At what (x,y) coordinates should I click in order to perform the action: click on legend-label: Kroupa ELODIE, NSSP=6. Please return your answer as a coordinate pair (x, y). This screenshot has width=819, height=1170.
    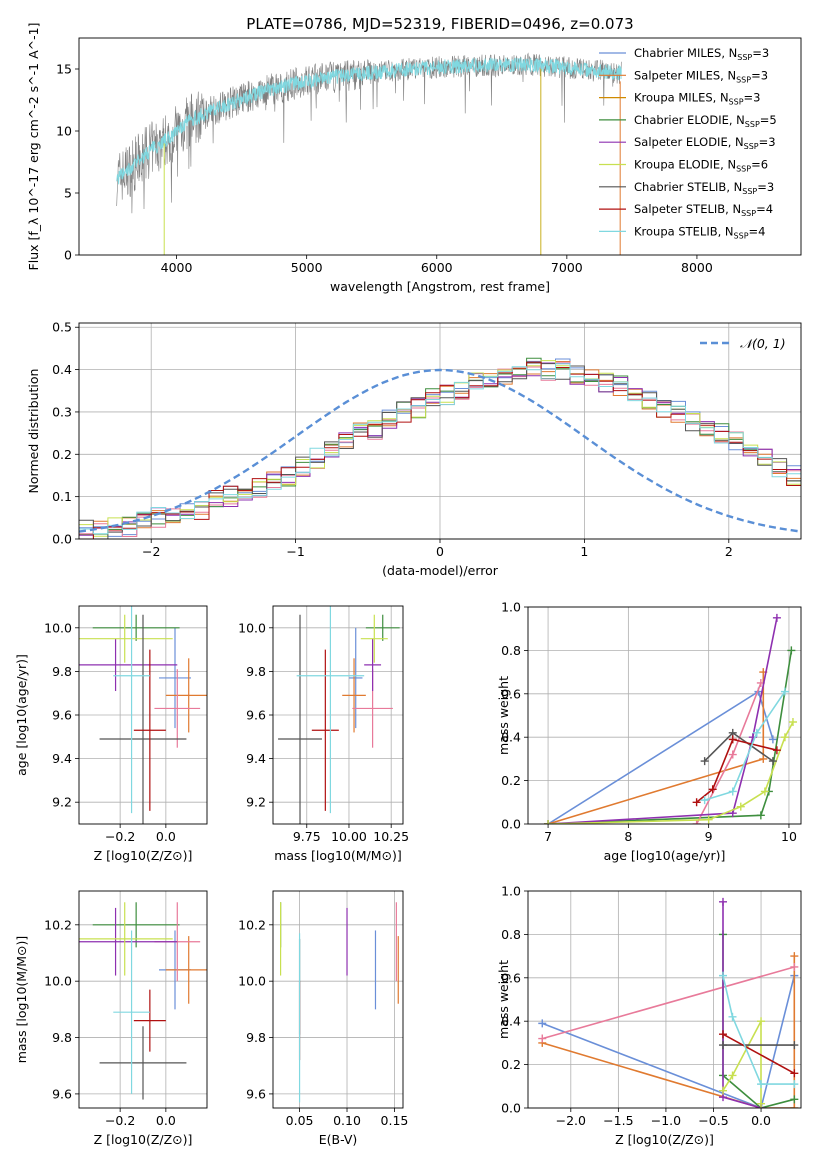
    Looking at the image, I should click on (701, 166).